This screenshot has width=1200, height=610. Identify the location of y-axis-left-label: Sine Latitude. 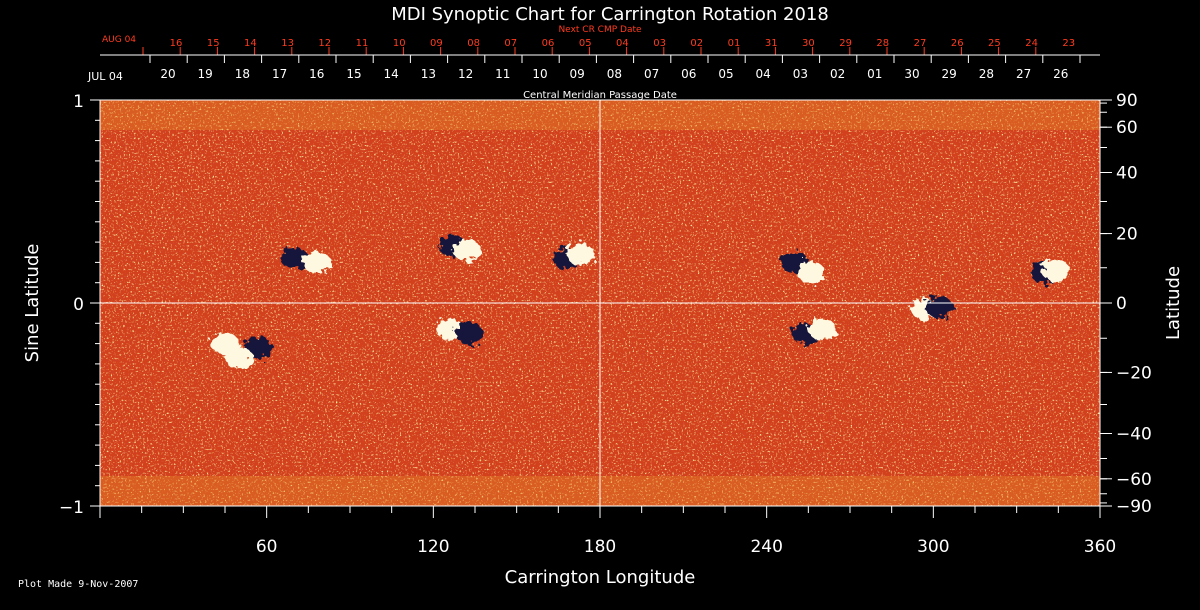
(32, 303).